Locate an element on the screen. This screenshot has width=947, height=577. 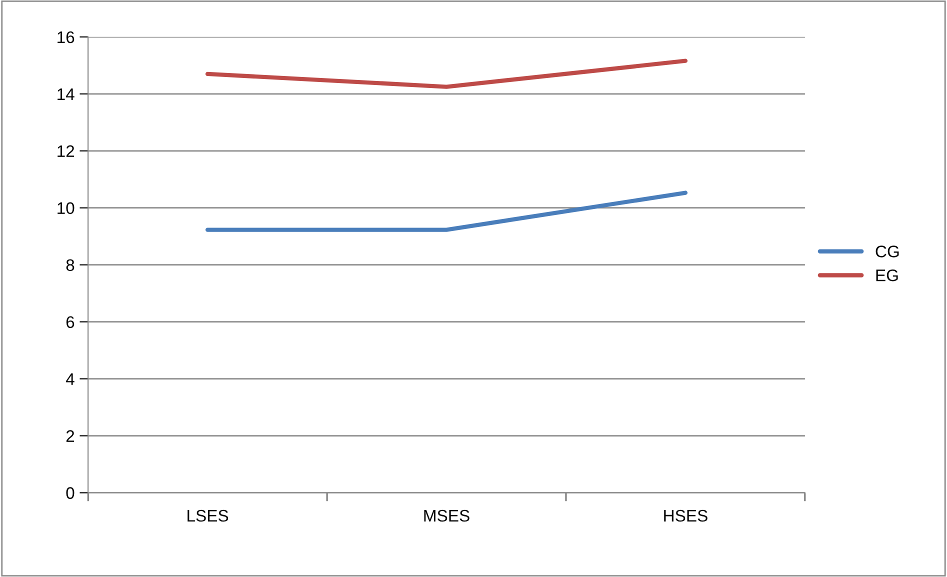
legend-label: CG is located at coordinates (887, 252).